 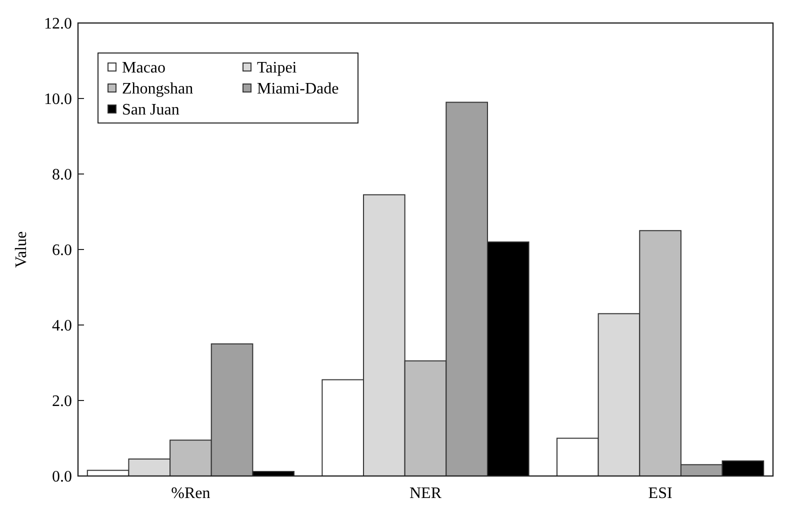 I want to click on legend-label: Miami-Dade, so click(x=298, y=89).